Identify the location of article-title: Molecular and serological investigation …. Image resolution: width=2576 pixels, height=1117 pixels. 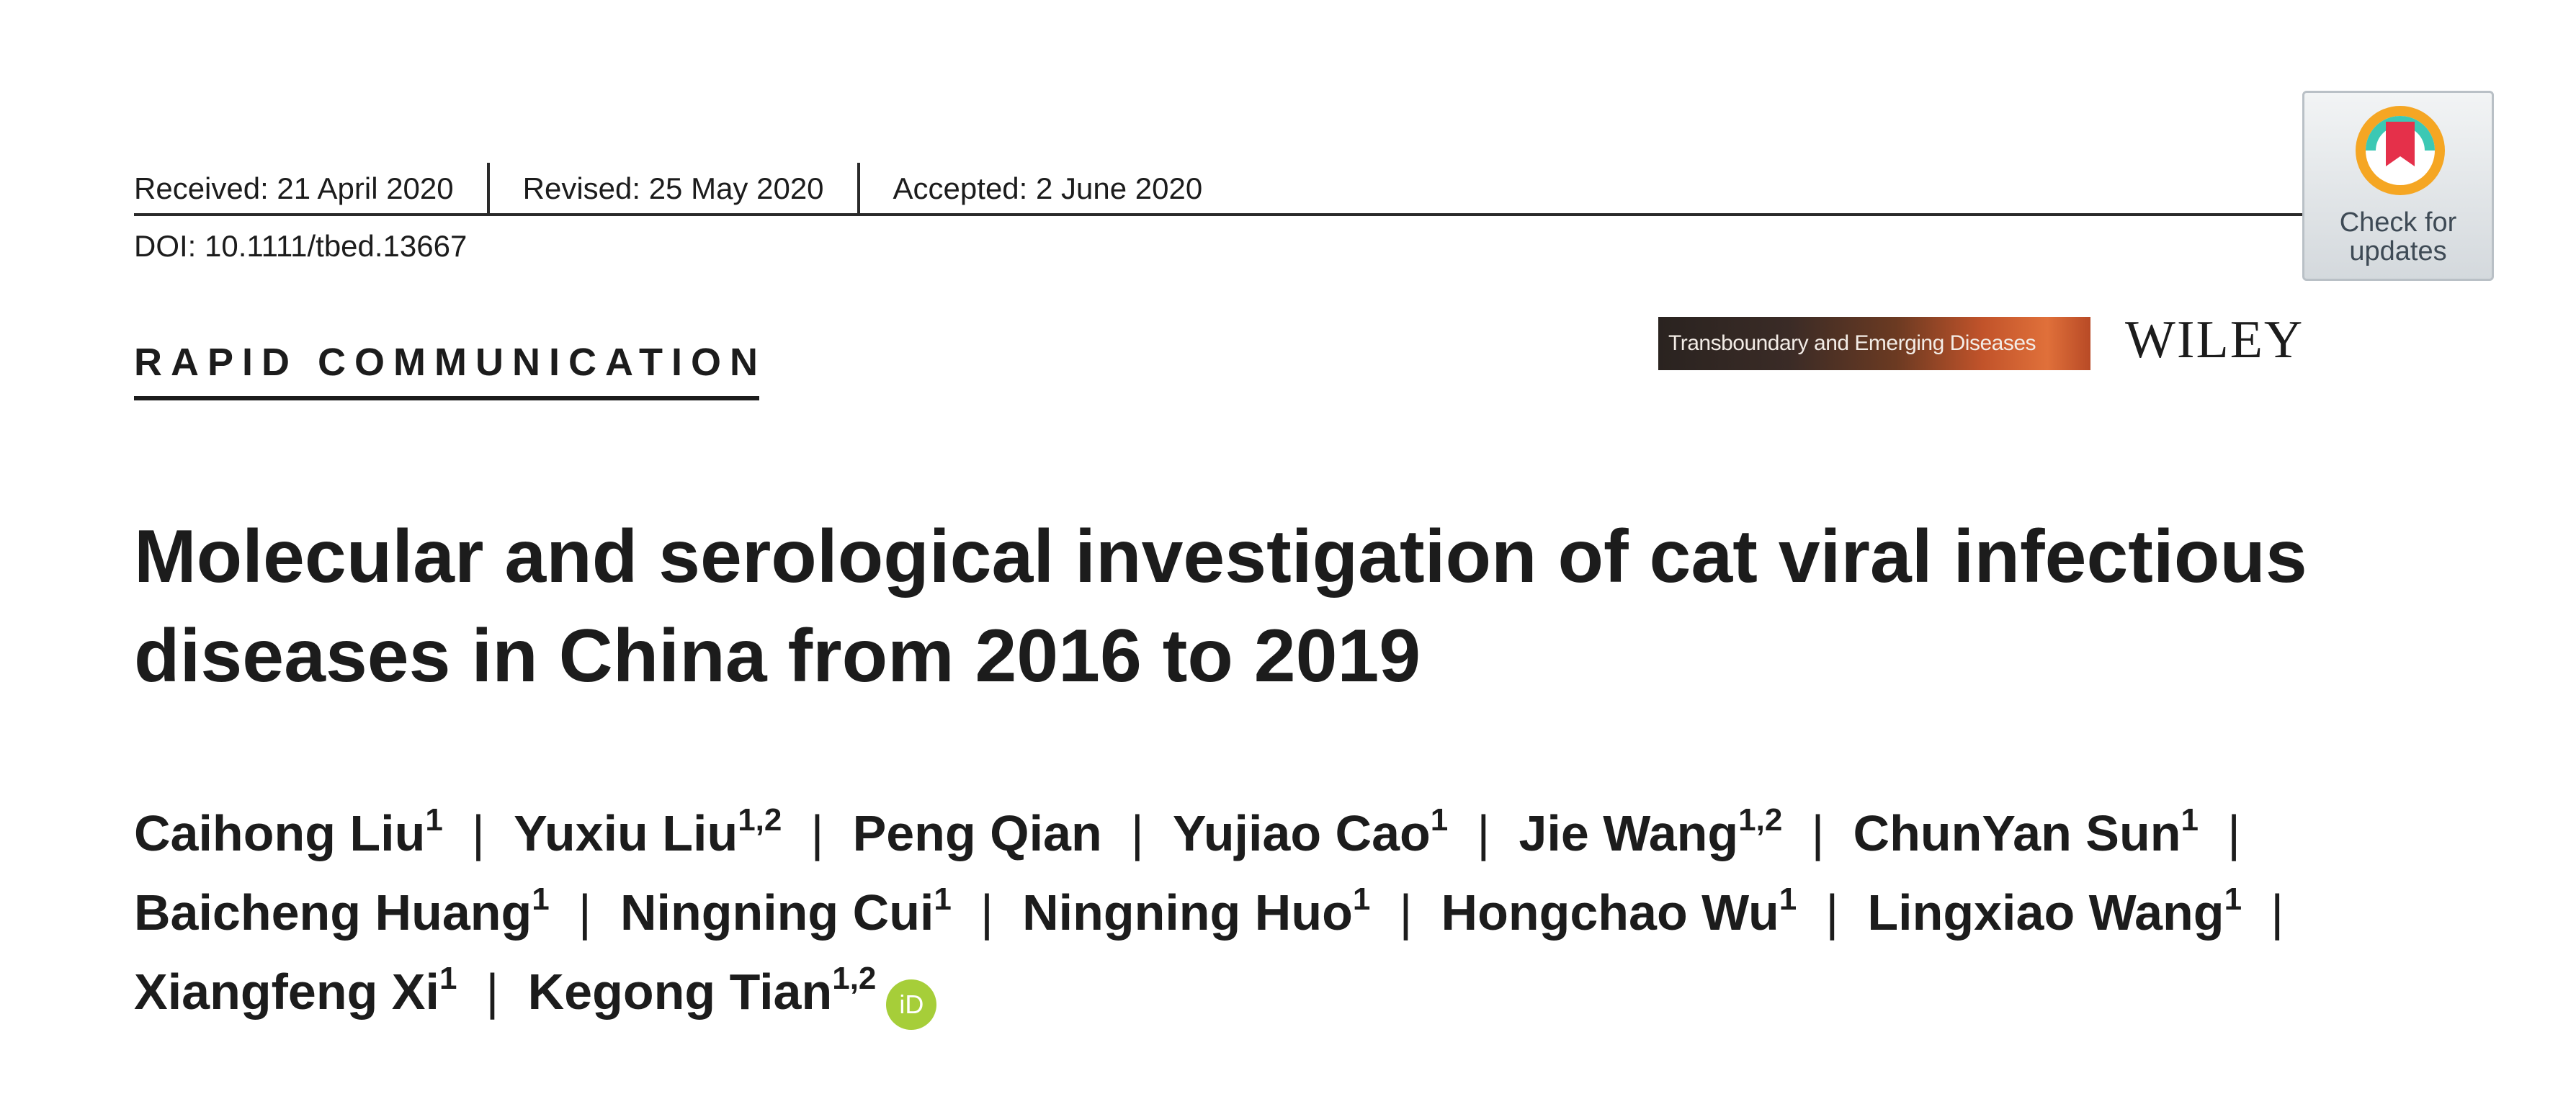
(1220, 606).